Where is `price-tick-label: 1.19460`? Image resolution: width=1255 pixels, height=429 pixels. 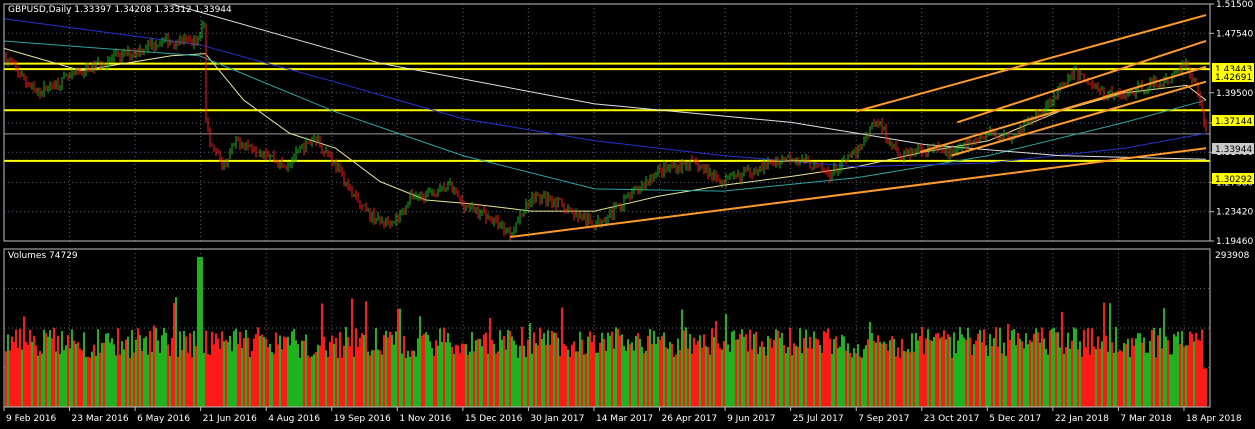 price-tick-label: 1.19460 is located at coordinates (1234, 242).